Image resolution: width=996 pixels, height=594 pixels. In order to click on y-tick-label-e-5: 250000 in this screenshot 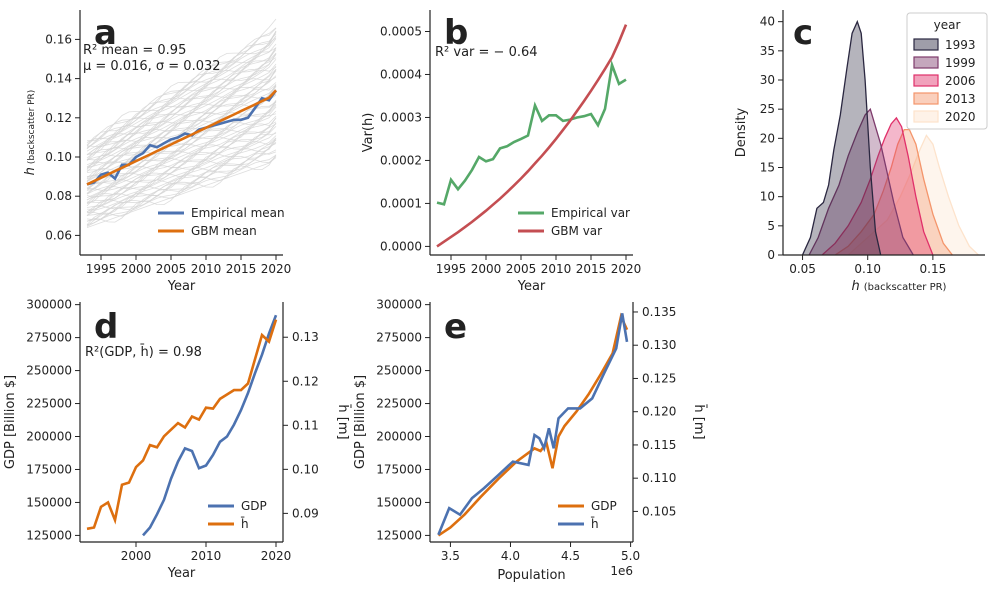, I will do `click(399, 371)`.